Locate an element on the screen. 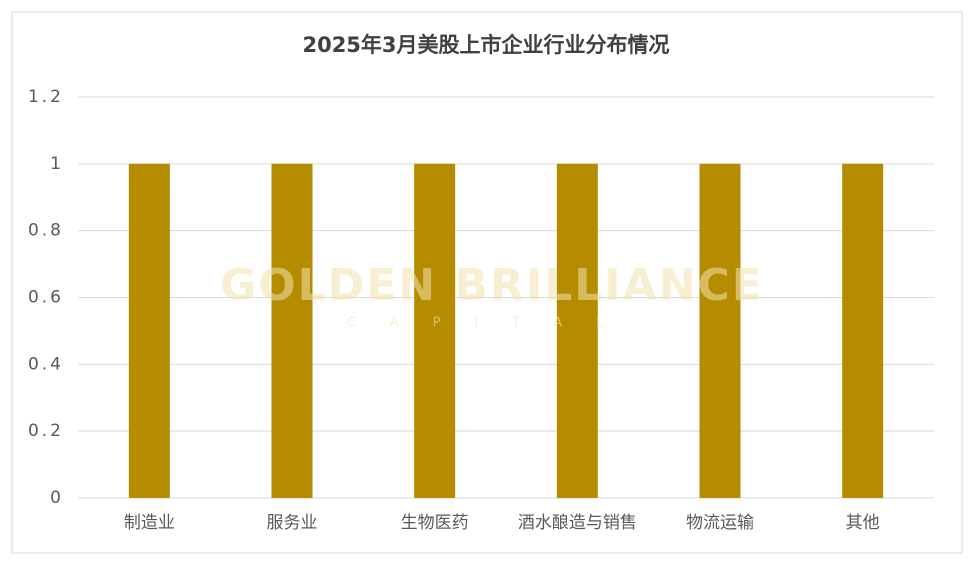 The width and height of the screenshot is (972, 567). y-tick-label: 0.4 is located at coordinates (46, 364).